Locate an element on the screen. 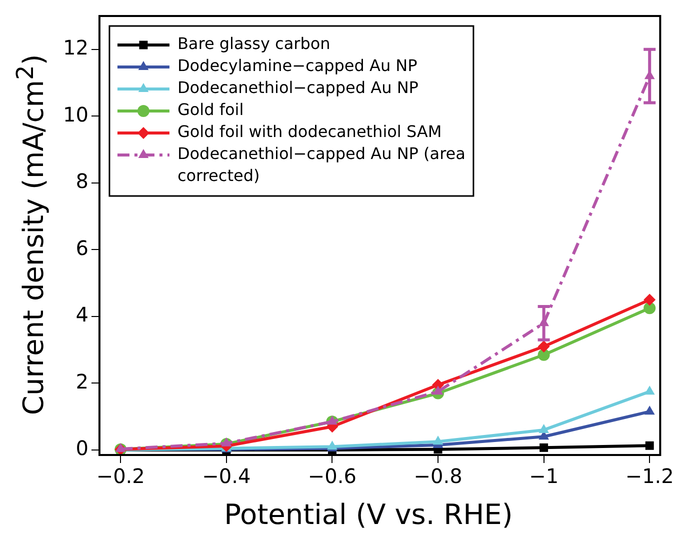 The width and height of the screenshot is (677, 533). x-tick-label: −0.6 is located at coordinates (332, 476).